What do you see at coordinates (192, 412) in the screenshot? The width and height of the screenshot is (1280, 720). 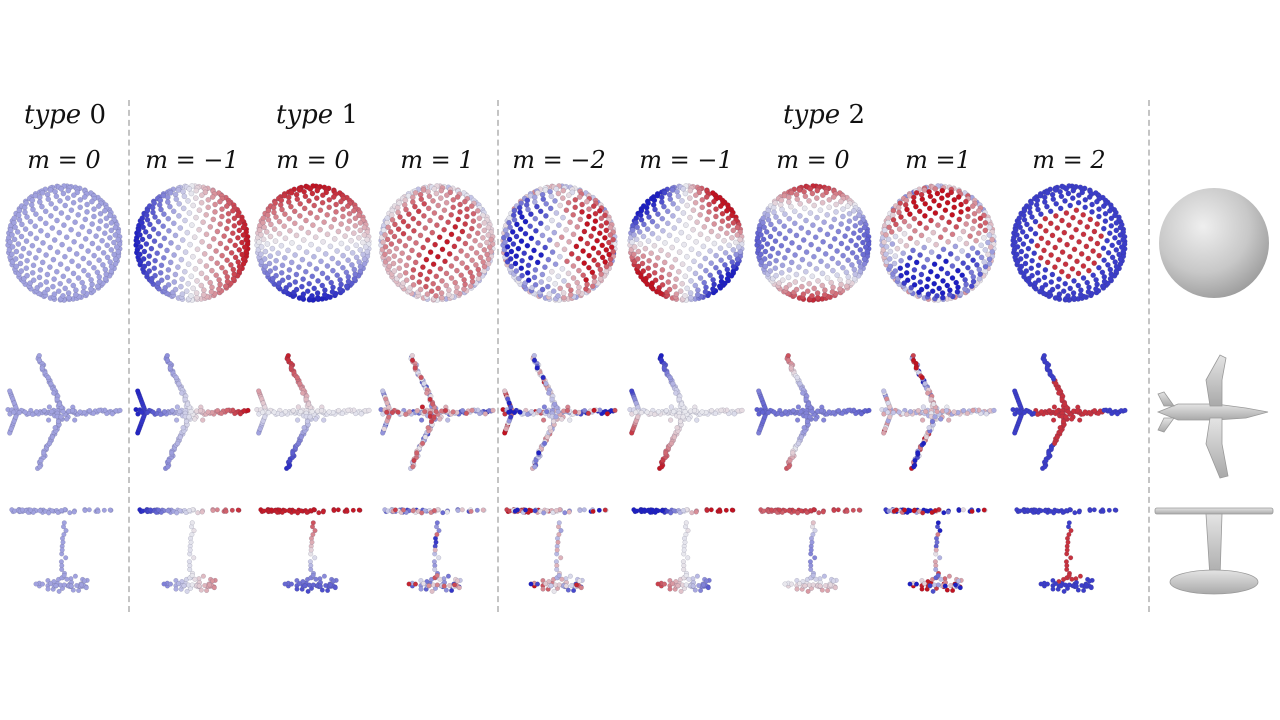 I see `airplane-panel-col1` at bounding box center [192, 412].